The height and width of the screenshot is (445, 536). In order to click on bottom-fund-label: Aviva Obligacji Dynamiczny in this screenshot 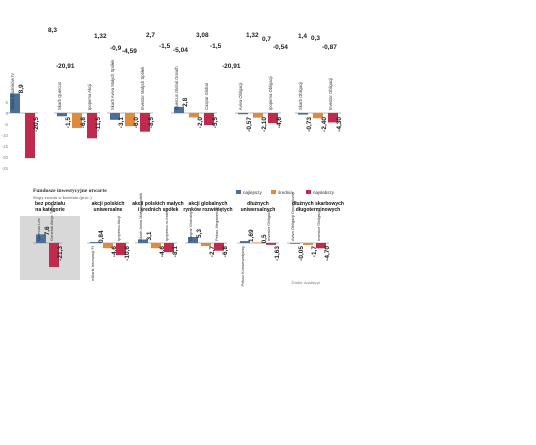, I will do `click(292, 216)`.